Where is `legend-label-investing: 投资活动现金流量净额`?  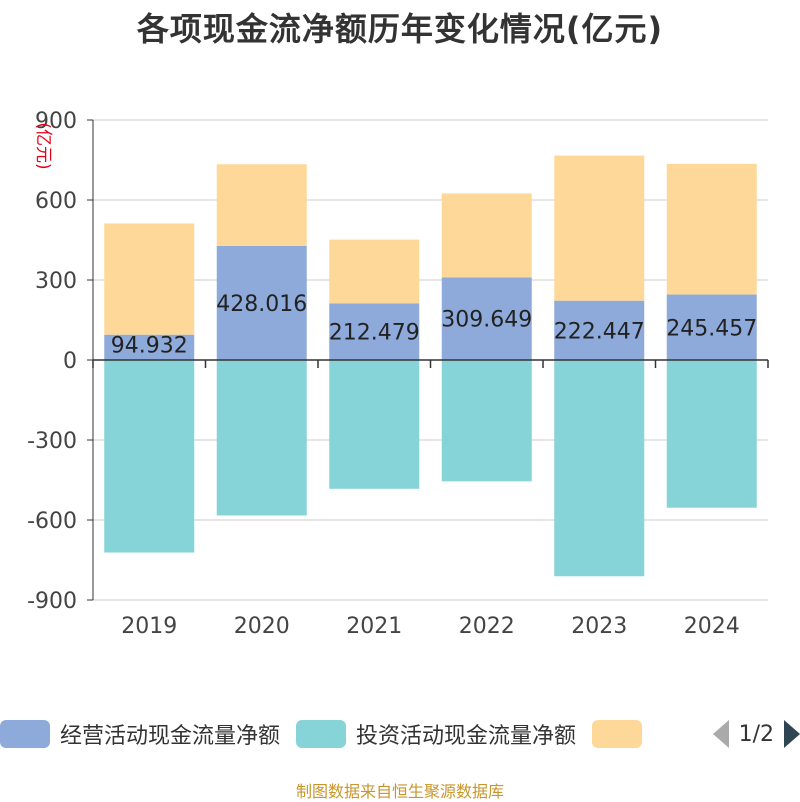 legend-label-investing: 投资活动现金流量净额 is located at coordinates (466, 736).